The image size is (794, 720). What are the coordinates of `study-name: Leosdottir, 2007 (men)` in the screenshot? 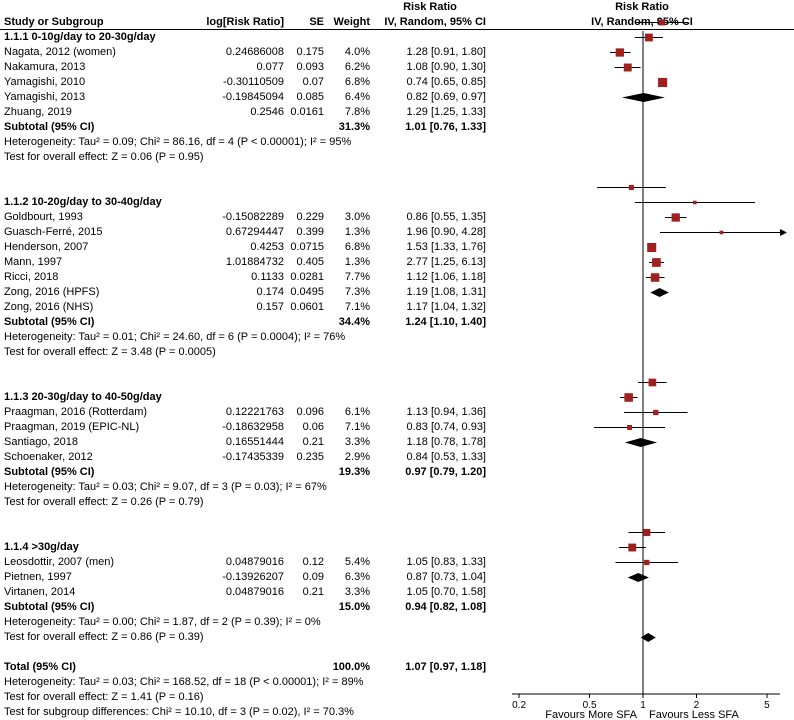 It's located at (59, 562).